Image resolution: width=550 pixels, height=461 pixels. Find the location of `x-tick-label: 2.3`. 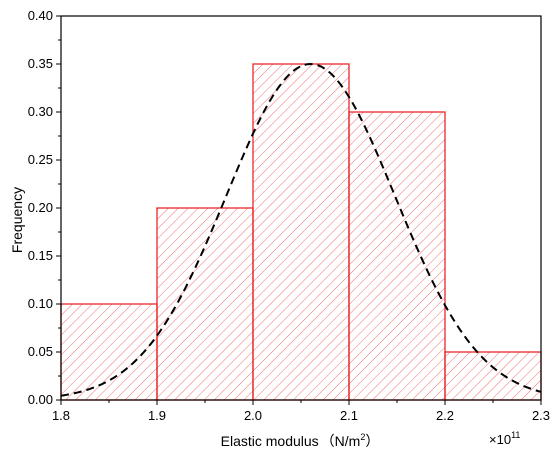

x-tick-label: 2.3 is located at coordinates (541, 415).